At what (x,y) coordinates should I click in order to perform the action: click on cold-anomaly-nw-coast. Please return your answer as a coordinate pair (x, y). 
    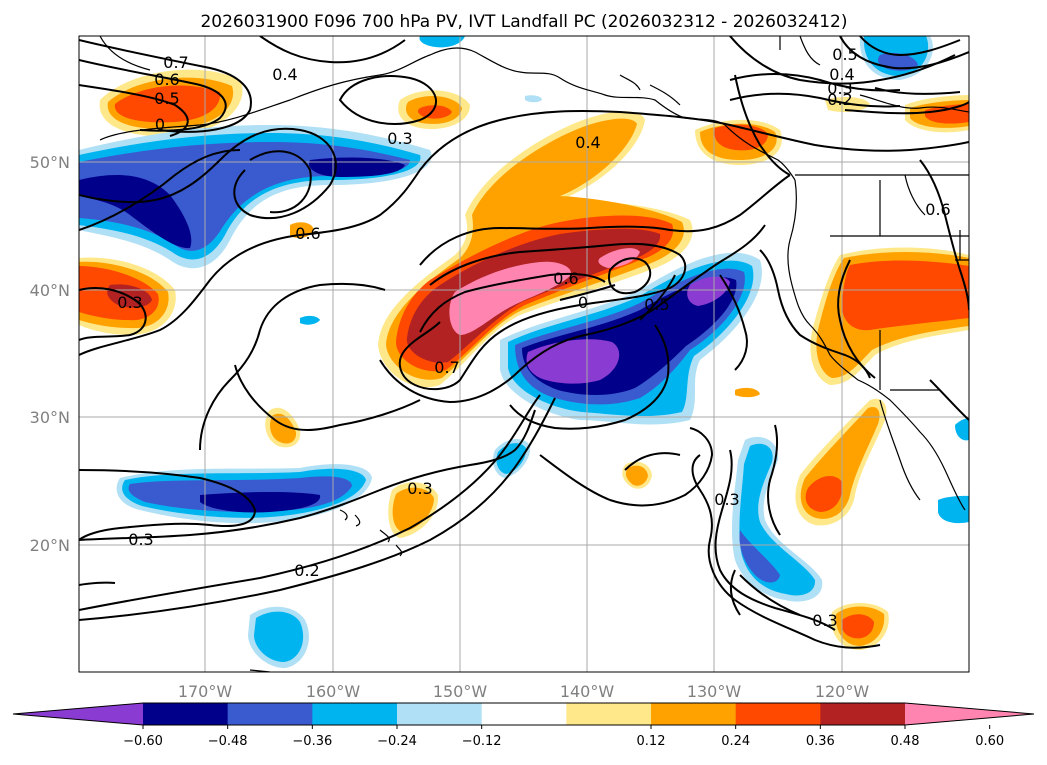
    Looking at the image, I should click on (442, 42).